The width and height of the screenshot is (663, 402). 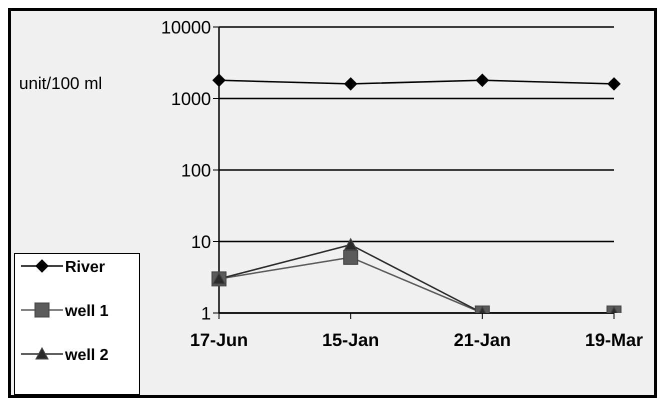 What do you see at coordinates (351, 340) in the screenshot?
I see `x-tick-label: 15-Jan` at bounding box center [351, 340].